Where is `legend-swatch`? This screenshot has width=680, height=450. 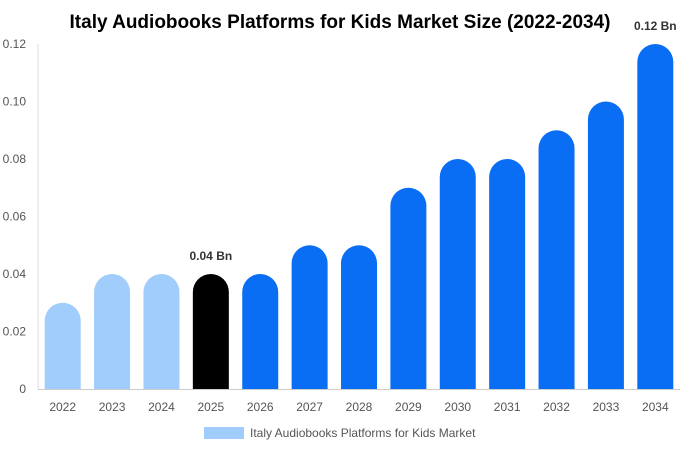 legend-swatch is located at coordinates (224, 433).